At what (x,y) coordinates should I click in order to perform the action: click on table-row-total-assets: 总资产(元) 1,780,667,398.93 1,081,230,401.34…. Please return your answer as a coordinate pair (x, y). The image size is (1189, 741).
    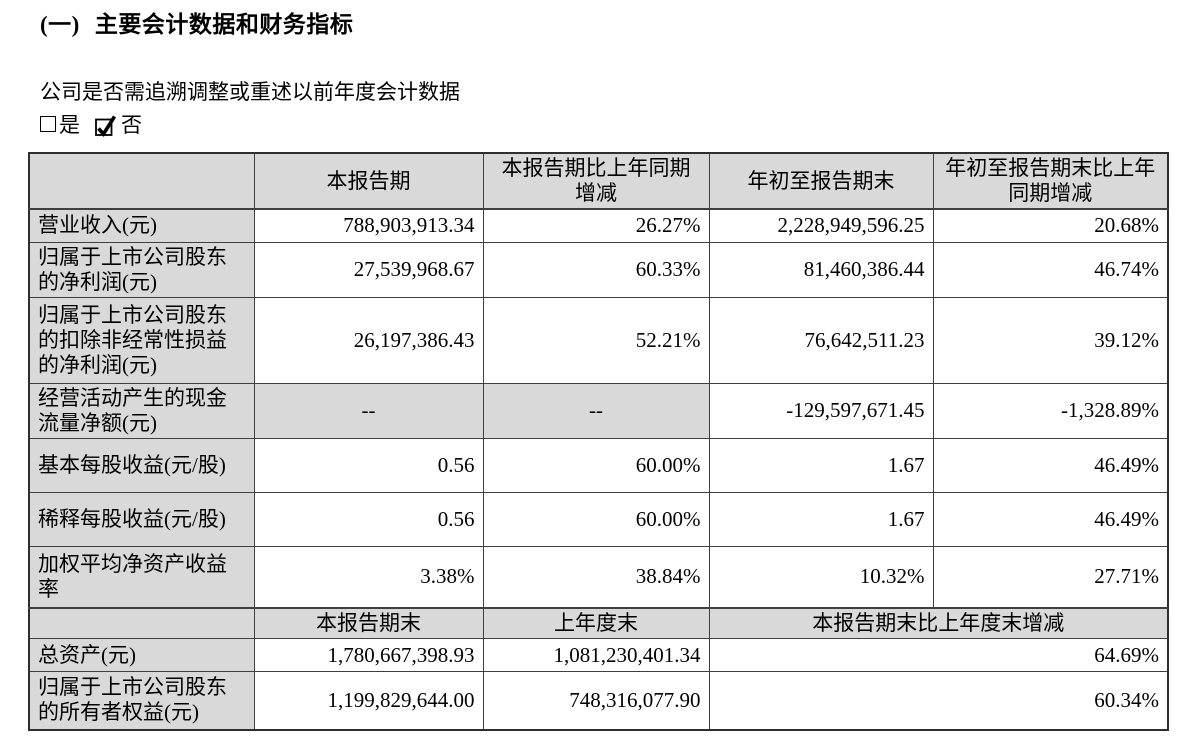
    Looking at the image, I should click on (598, 655).